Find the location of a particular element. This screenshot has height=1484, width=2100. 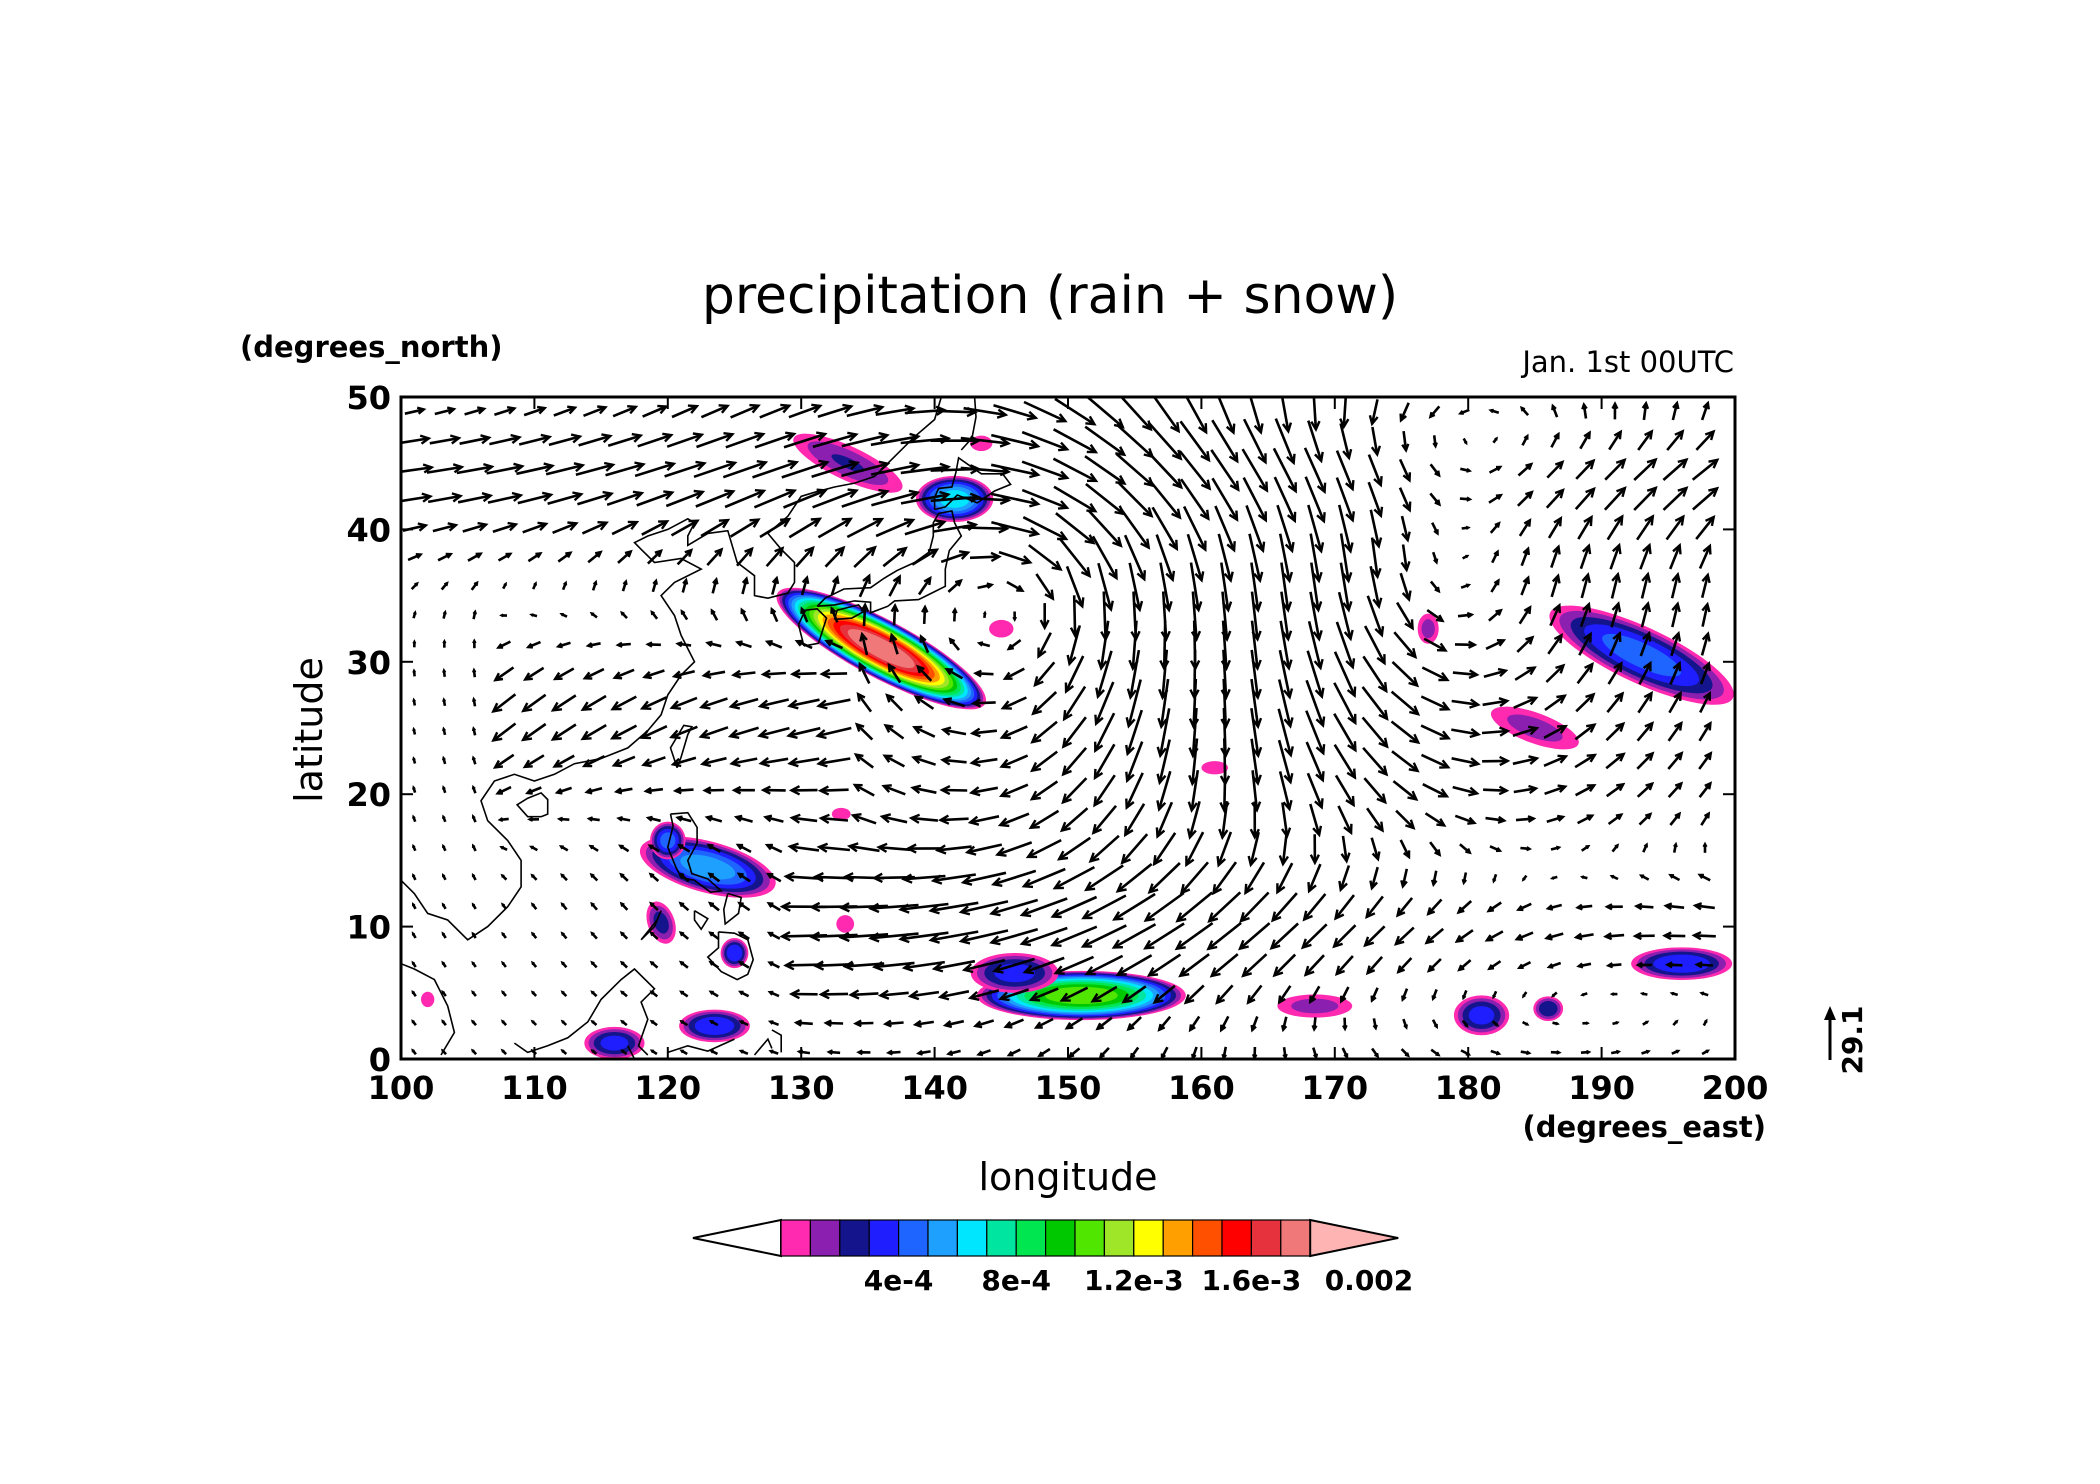

precip-contour is located at coordinates (845, 924).